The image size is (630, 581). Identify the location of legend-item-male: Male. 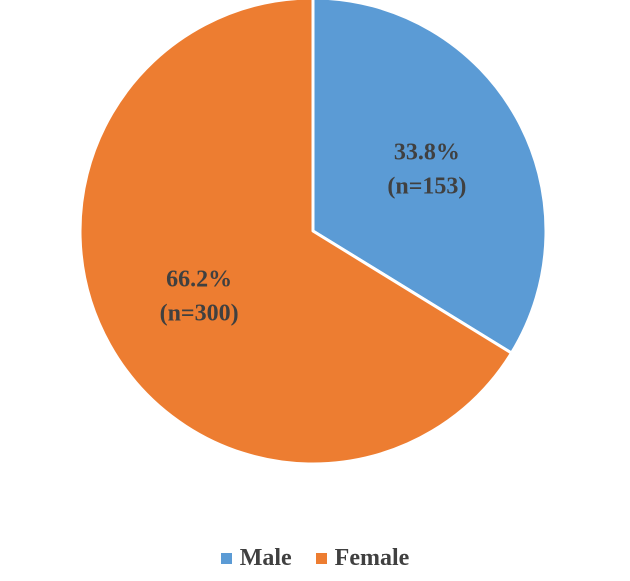
(256, 558).